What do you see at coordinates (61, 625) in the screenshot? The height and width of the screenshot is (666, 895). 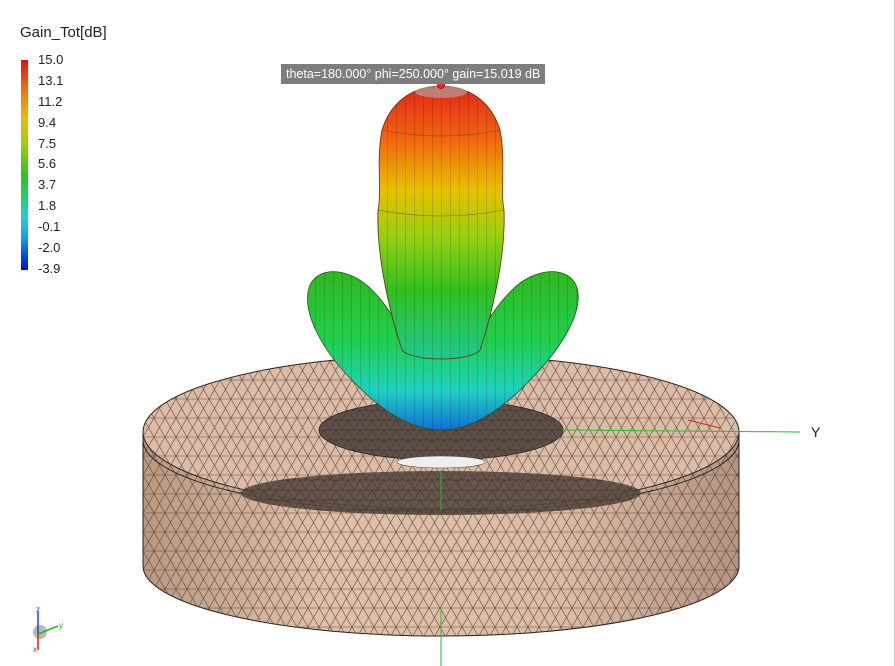 I see `svg-text: y` at bounding box center [61, 625].